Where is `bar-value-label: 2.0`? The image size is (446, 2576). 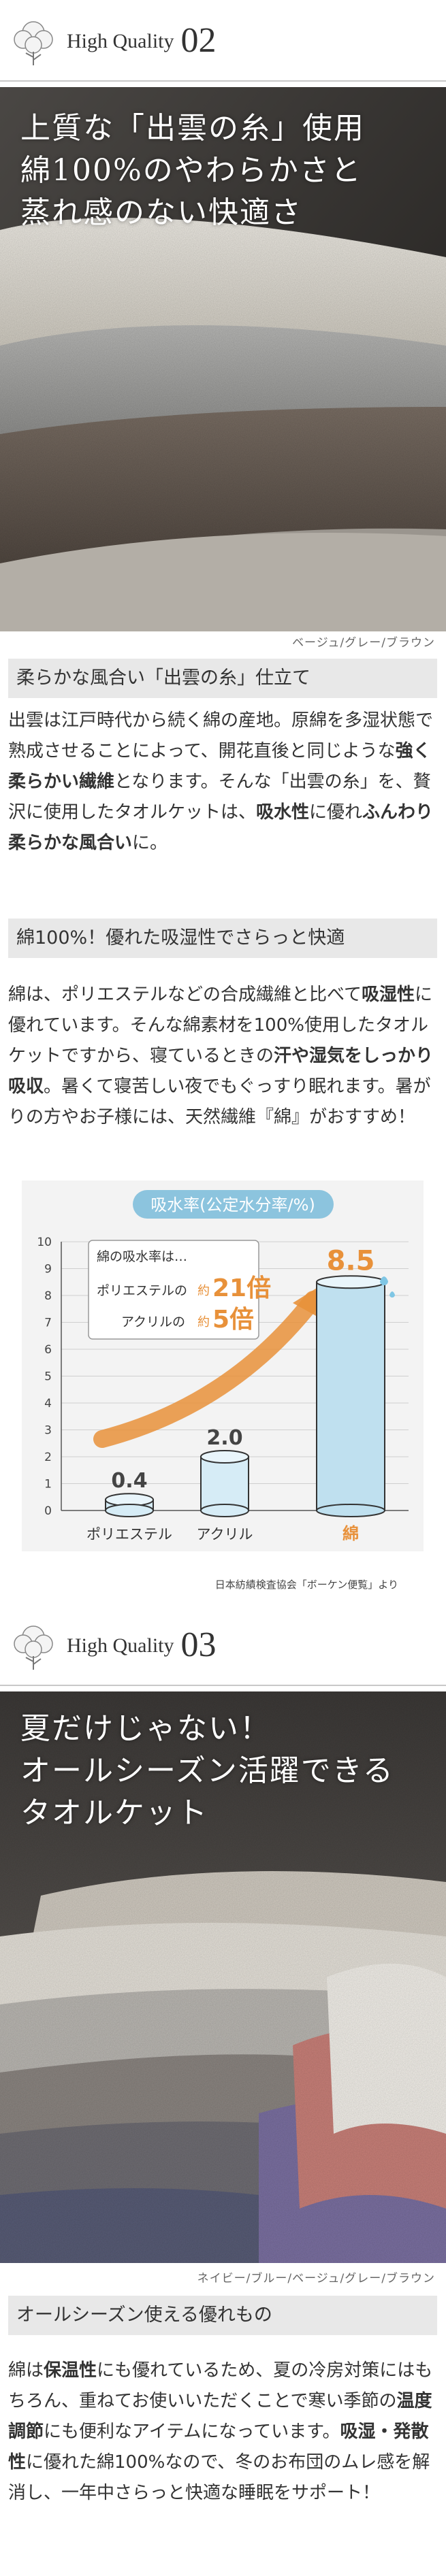
bar-value-label: 2.0 is located at coordinates (224, 1438).